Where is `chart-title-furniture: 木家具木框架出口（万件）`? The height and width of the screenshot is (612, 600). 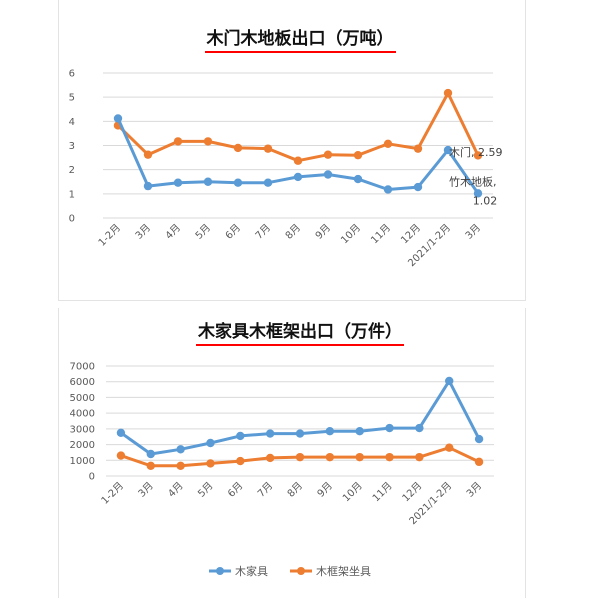 chart-title-furniture: 木家具木框架出口（万件） is located at coordinates (300, 333).